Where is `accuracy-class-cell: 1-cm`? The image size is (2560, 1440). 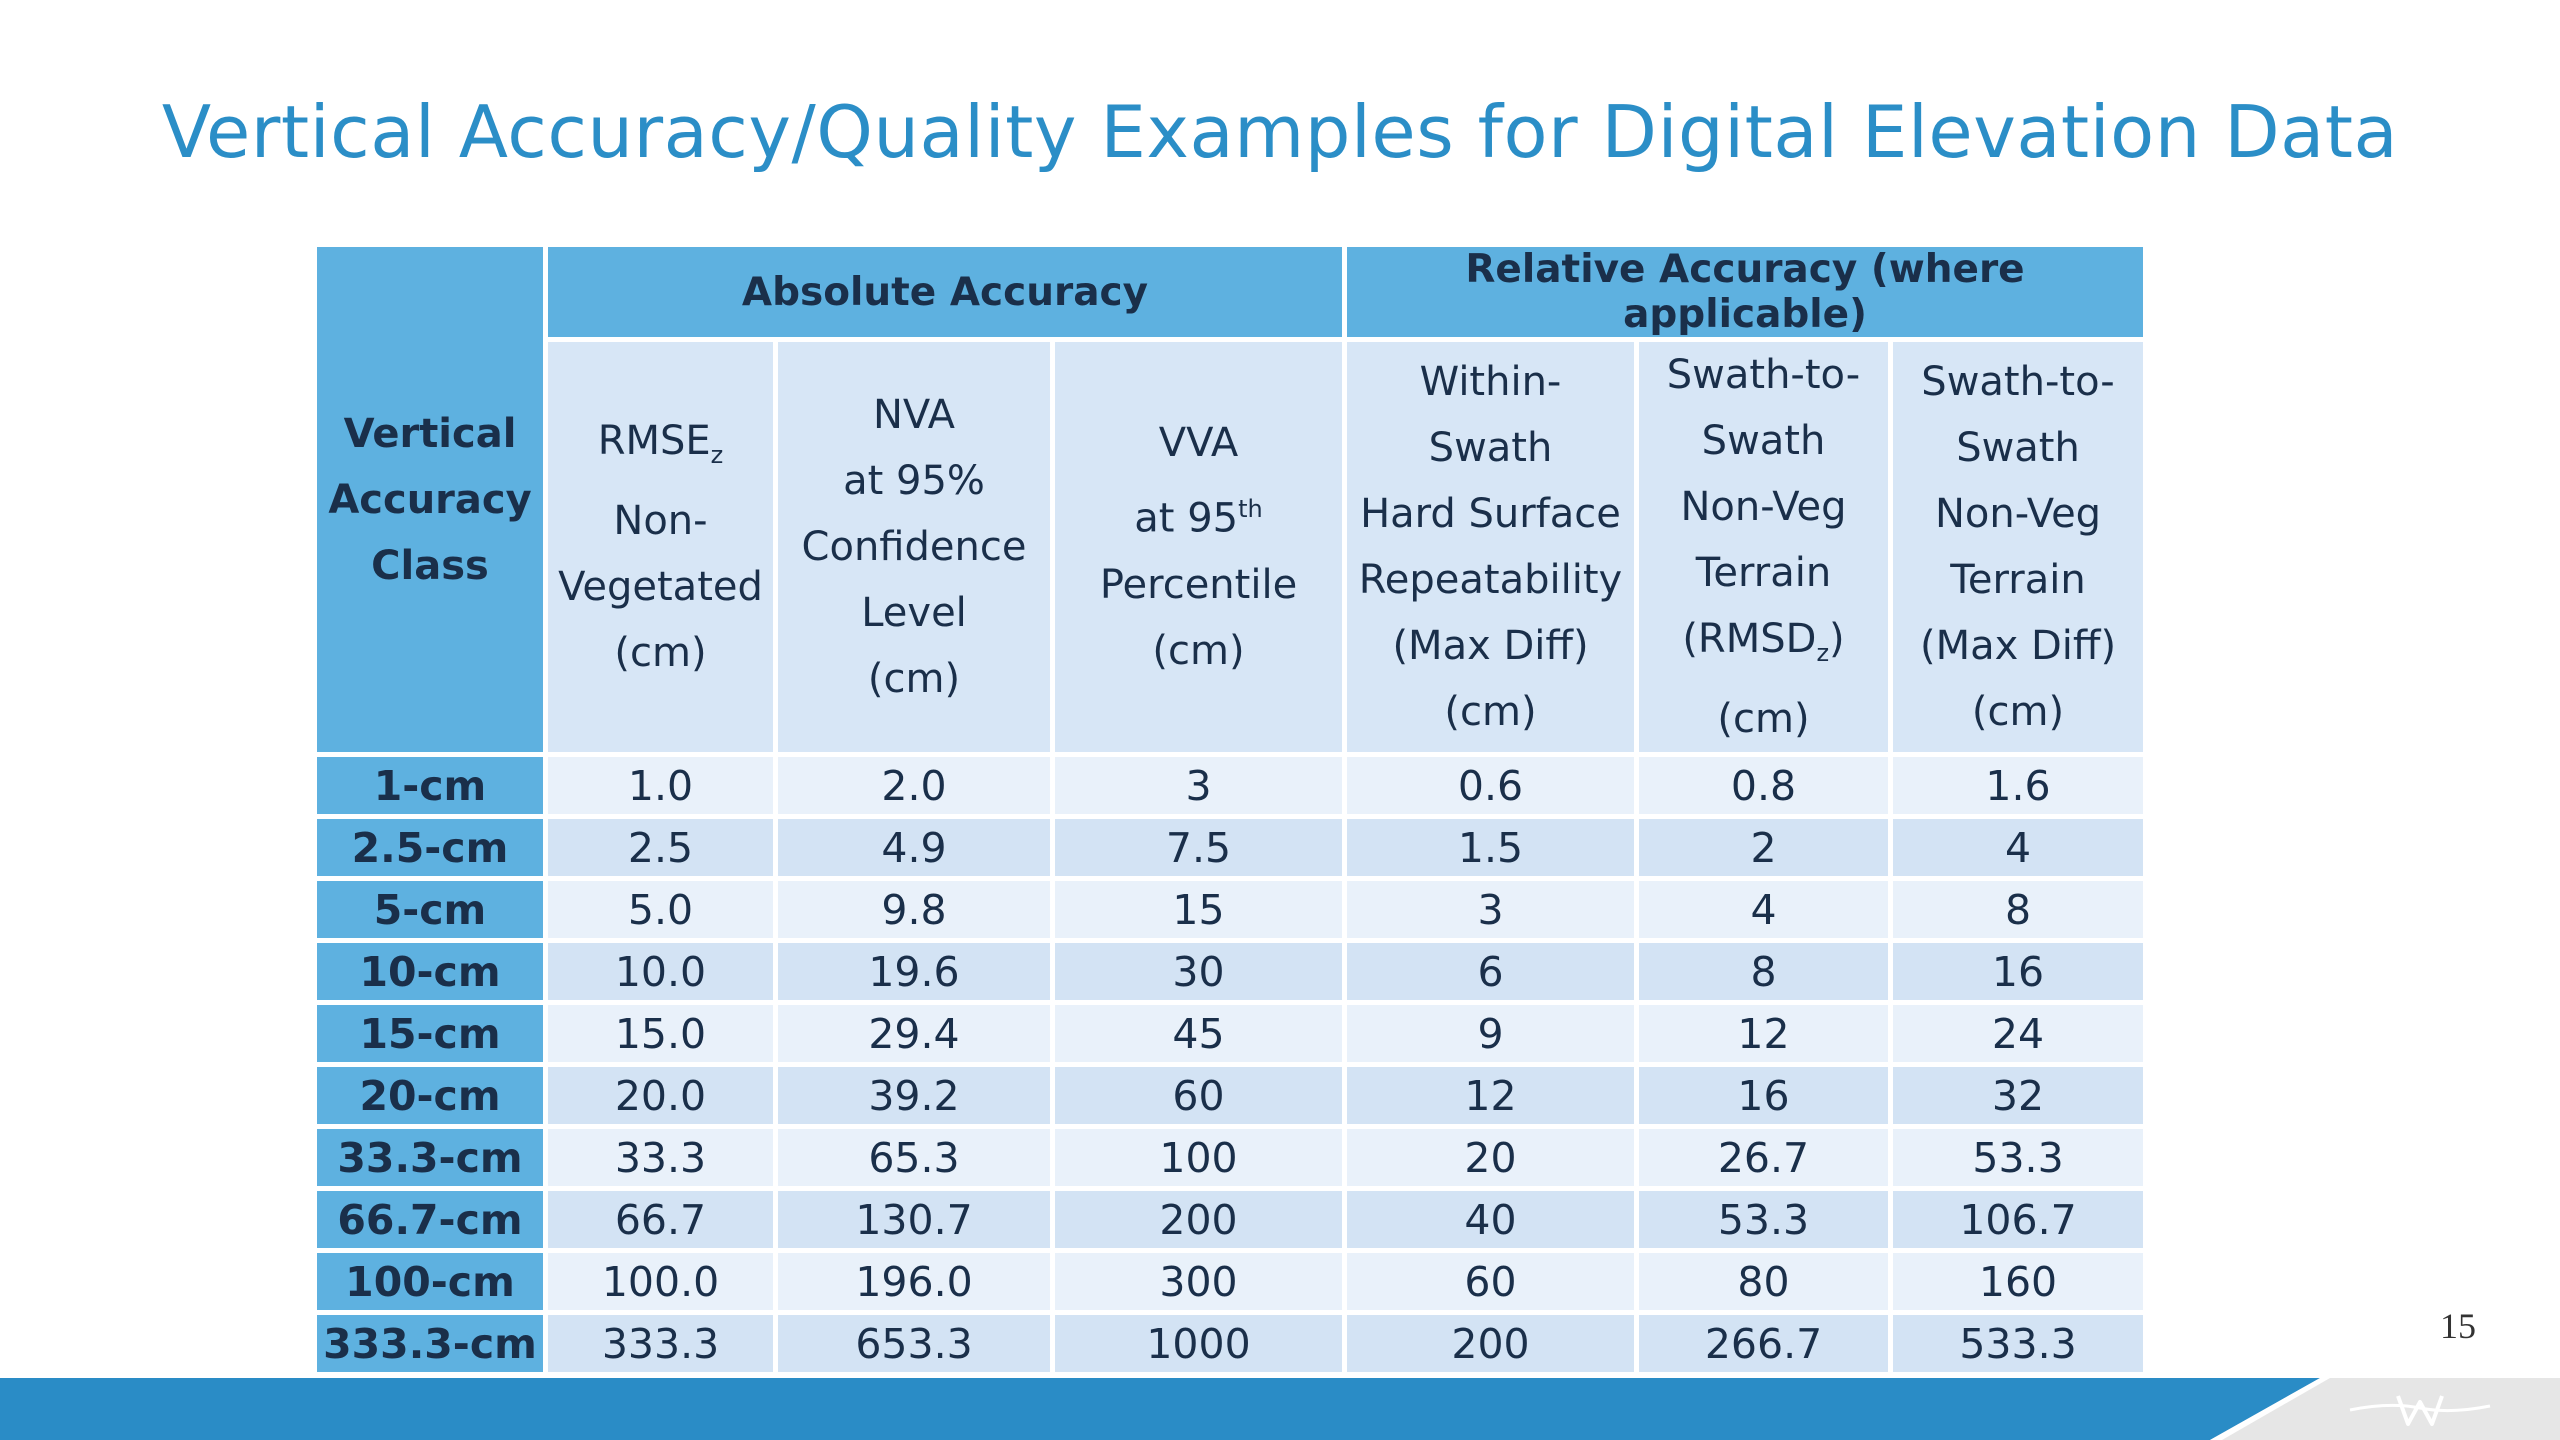 accuracy-class-cell: 1-cm is located at coordinates (430, 785).